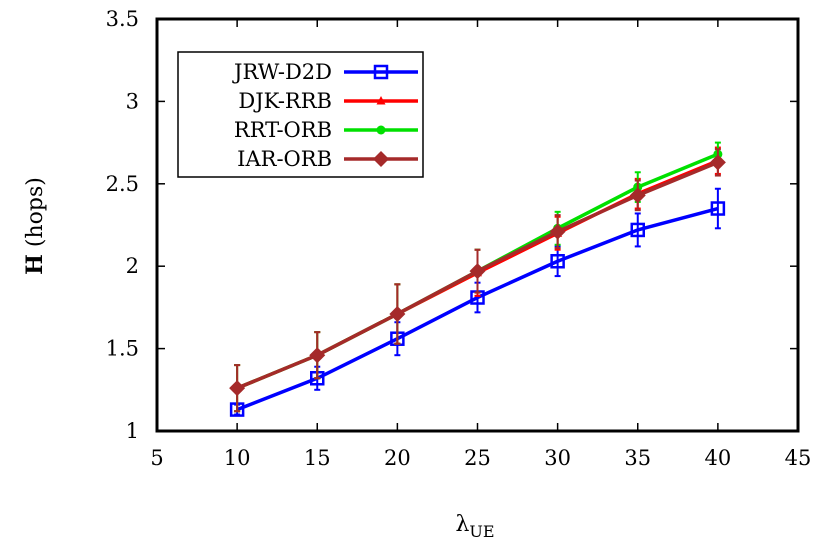 The width and height of the screenshot is (818, 549). What do you see at coordinates (477, 458) in the screenshot?
I see `x-tick-label: 25` at bounding box center [477, 458].